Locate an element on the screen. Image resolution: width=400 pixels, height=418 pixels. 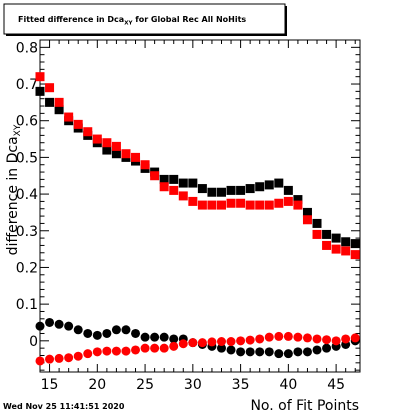
chart-title-subscript: XY is located at coordinates (128, 24).